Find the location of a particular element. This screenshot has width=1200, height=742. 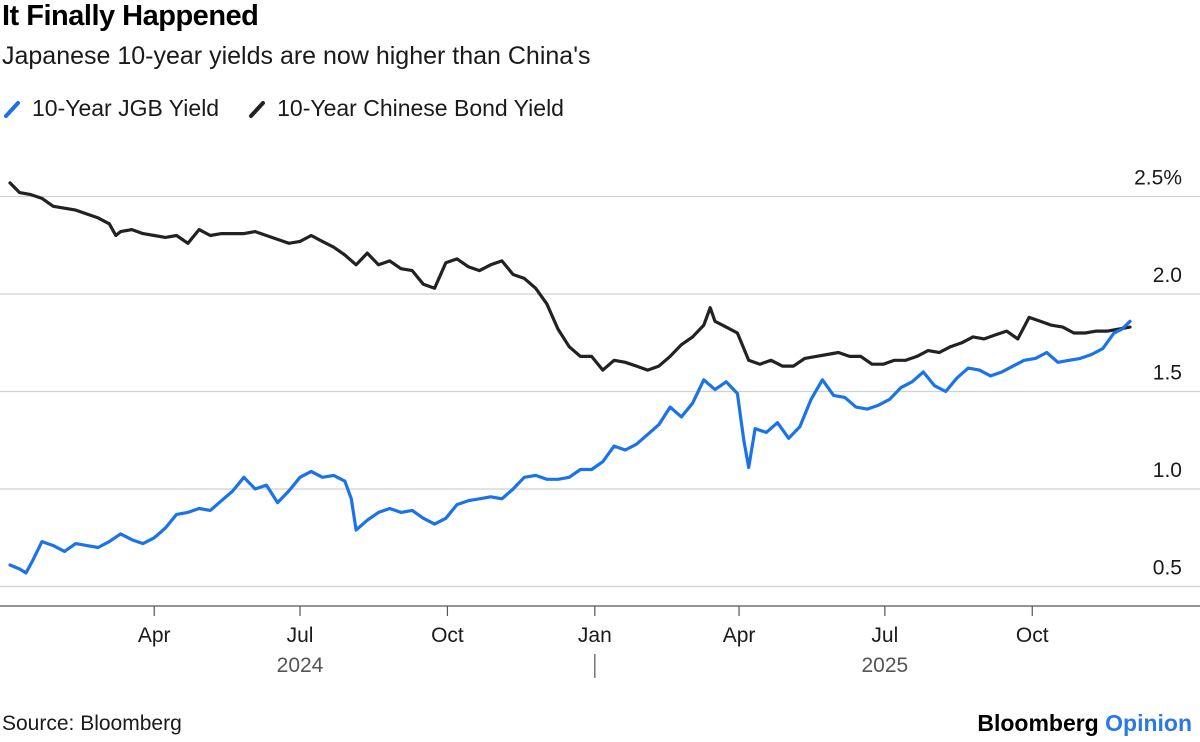

y-tick-label: 0.5 is located at coordinates (1167, 568).